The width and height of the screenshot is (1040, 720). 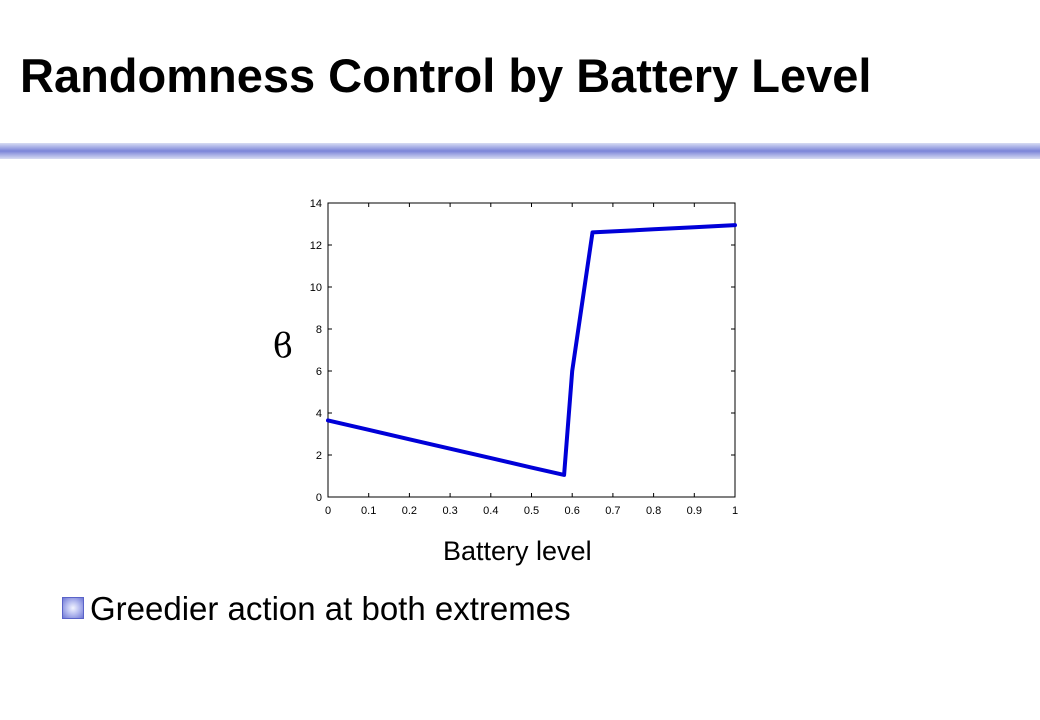 What do you see at coordinates (330, 608) in the screenshot?
I see `bullet-text: Greedier action at both extremes` at bounding box center [330, 608].